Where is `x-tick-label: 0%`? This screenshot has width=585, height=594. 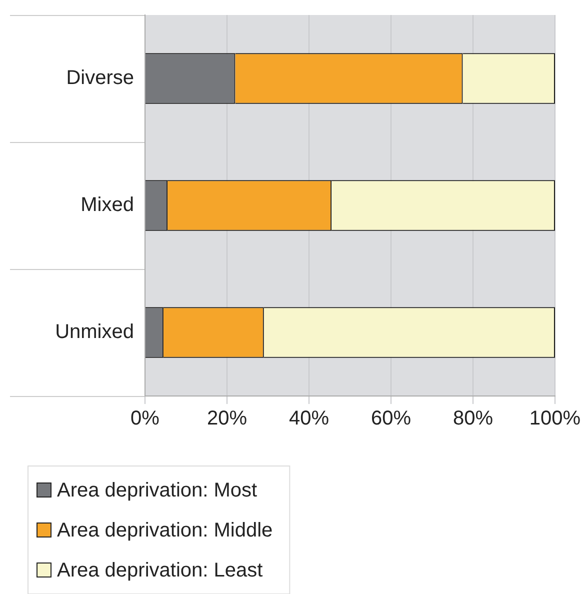 x-tick-label: 0% is located at coordinates (145, 419).